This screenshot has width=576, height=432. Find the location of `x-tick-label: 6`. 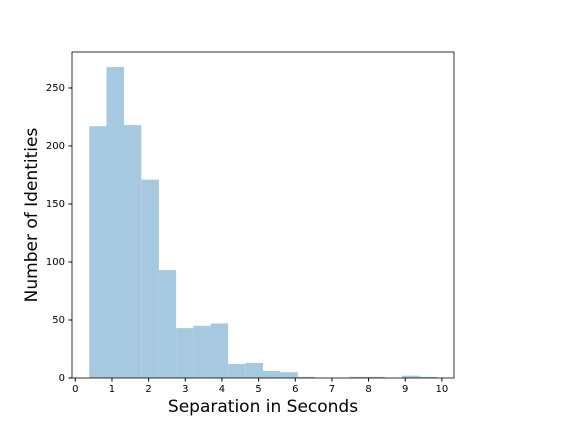

x-tick-label: 6 is located at coordinates (295, 389).